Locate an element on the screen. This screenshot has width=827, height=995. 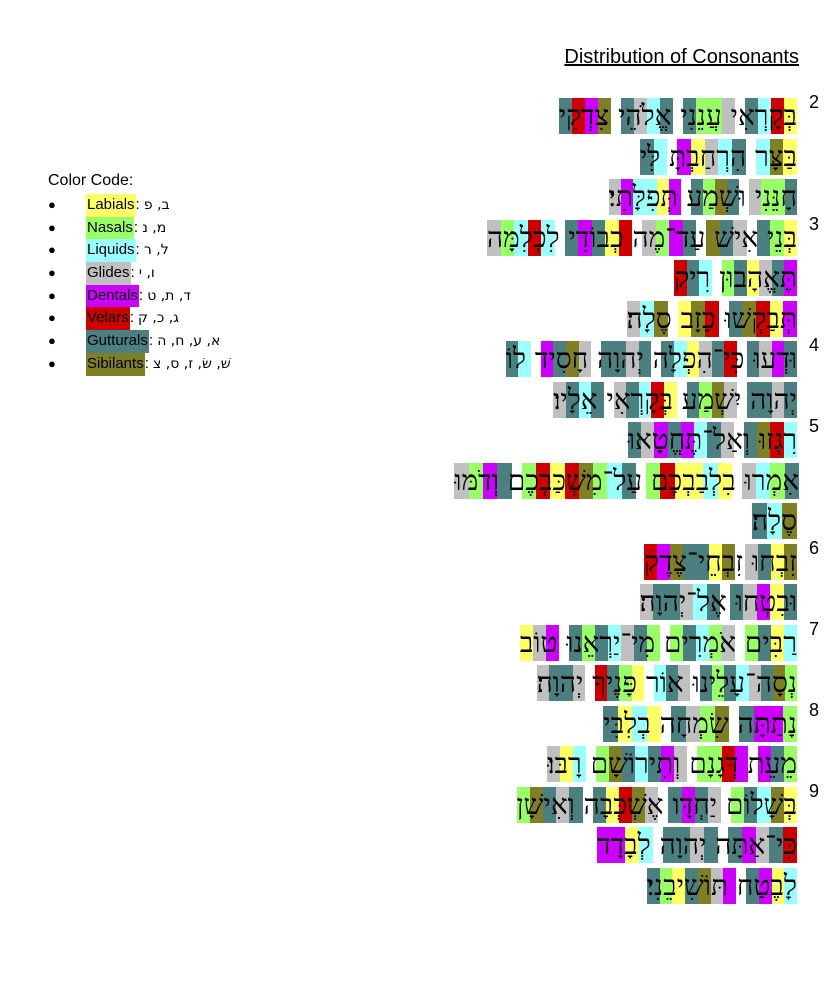
verse-line: בַּצָּר הִרְחַבְתָּ לִּי is located at coordinates (718, 157).